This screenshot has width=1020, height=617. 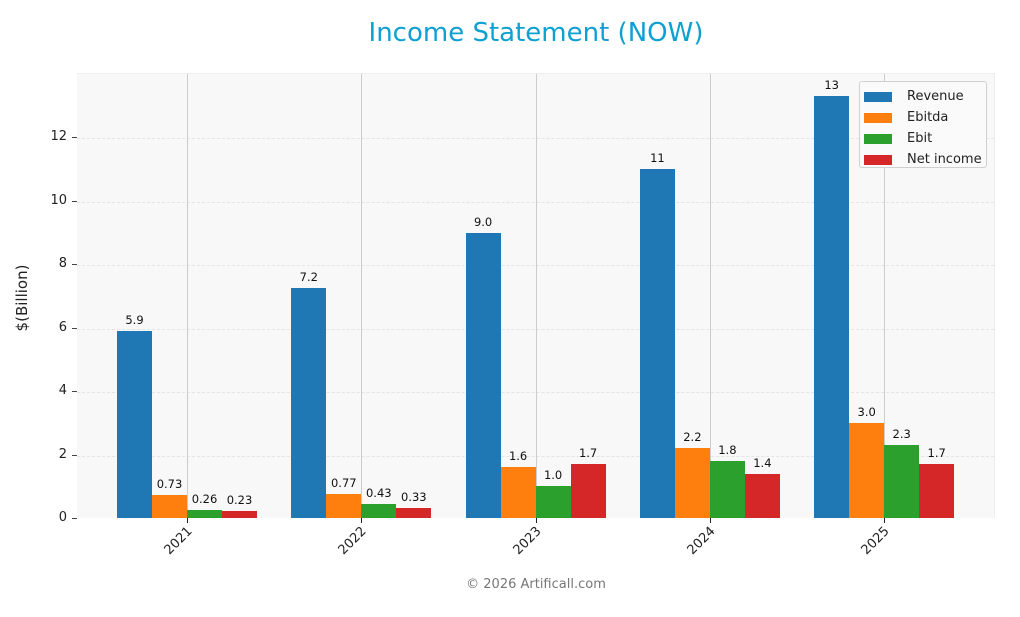 What do you see at coordinates (58, 136) in the screenshot?
I see `y-tick-label: 12` at bounding box center [58, 136].